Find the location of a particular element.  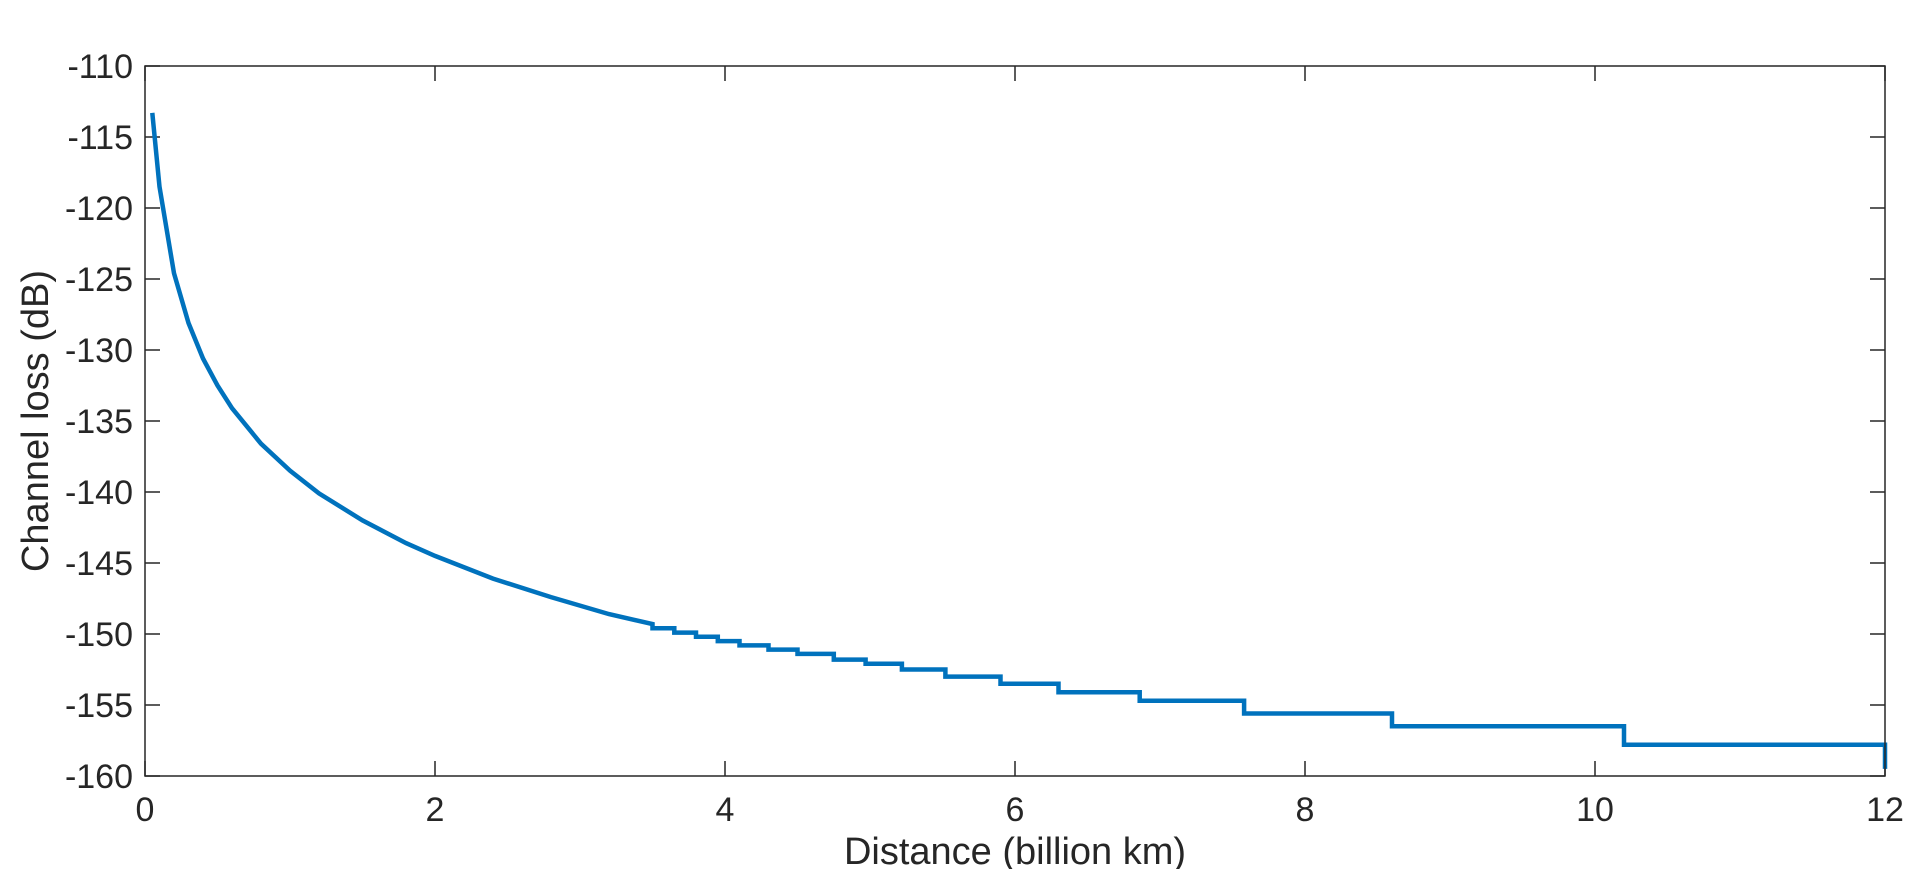

y-tick-label: -160 is located at coordinates (99, 777).